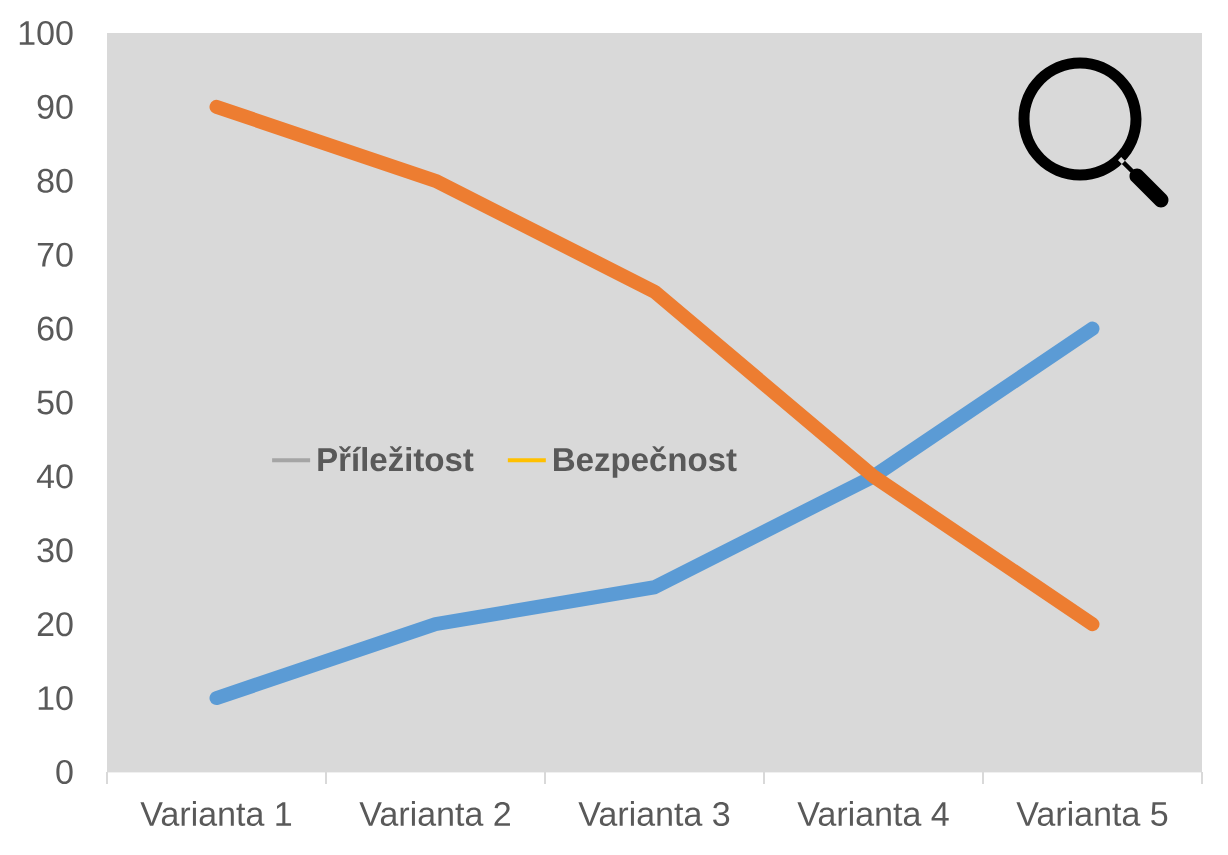 The image size is (1228, 855). Describe the element at coordinates (1092, 814) in the screenshot. I see `x-tick-label: Varianta 5` at that location.